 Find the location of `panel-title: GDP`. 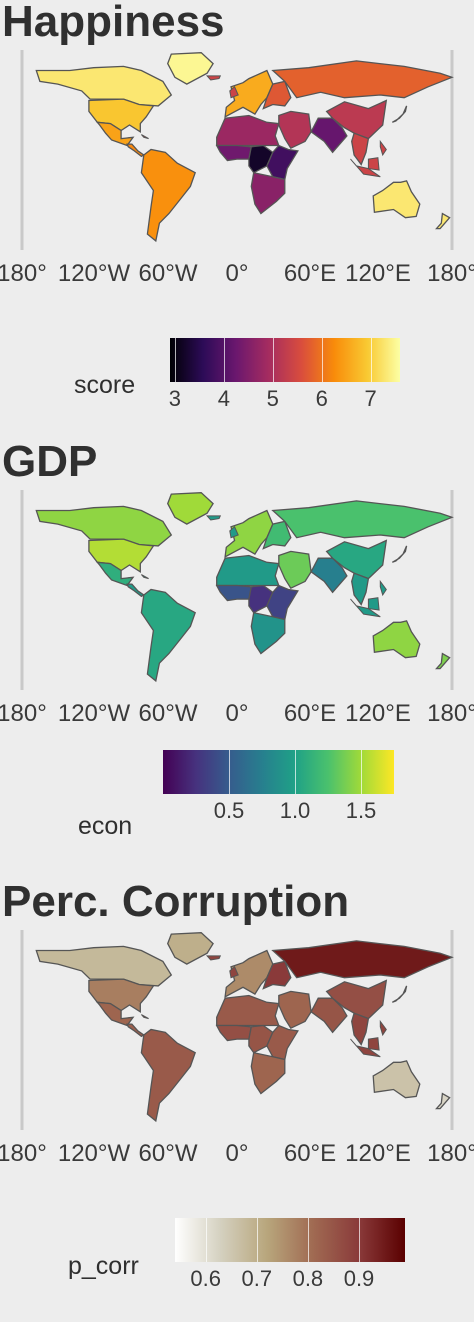

panel-title: GDP is located at coordinates (50, 461).